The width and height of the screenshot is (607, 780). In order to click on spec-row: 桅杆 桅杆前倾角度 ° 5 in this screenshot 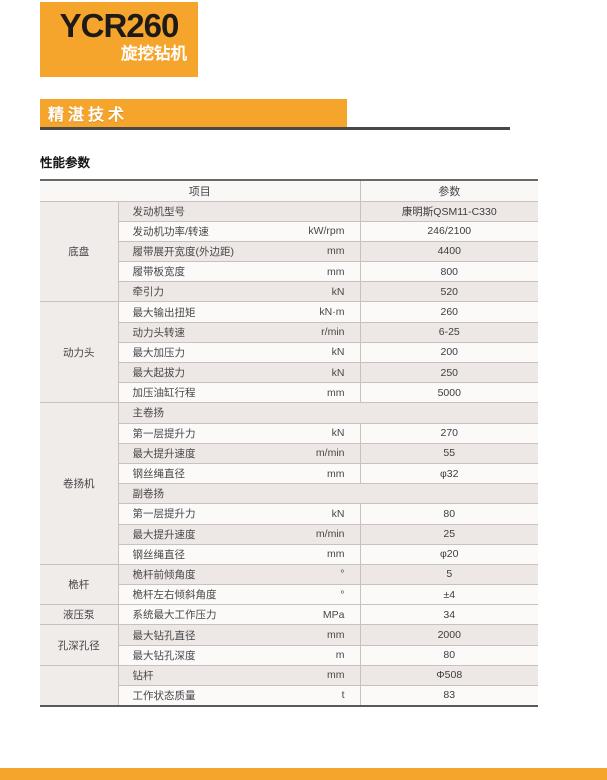, I will do `click(289, 584)`.